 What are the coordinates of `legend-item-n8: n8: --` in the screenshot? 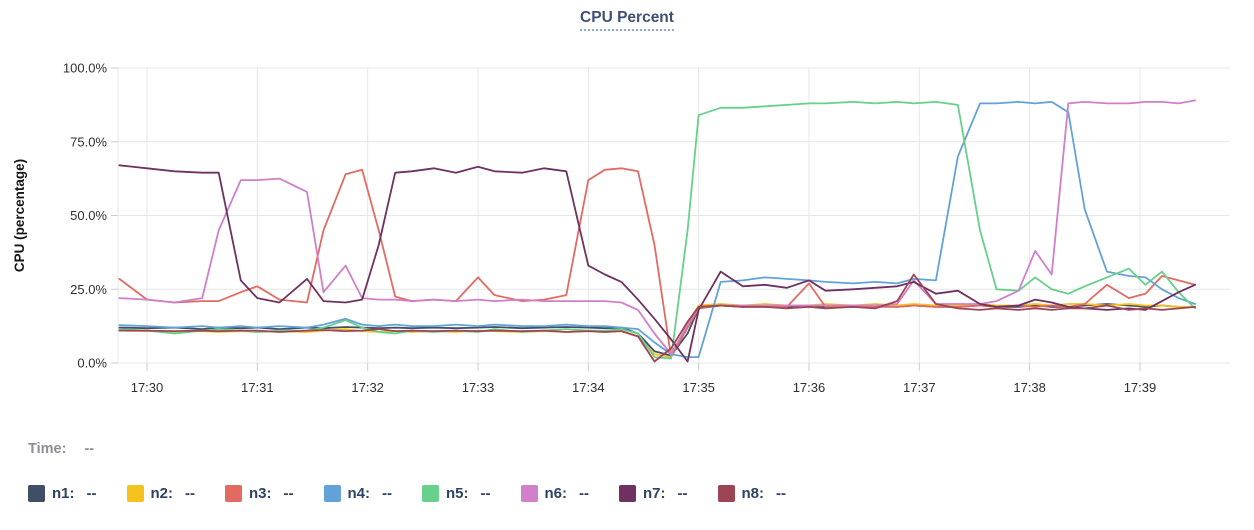 It's located at (751, 493).